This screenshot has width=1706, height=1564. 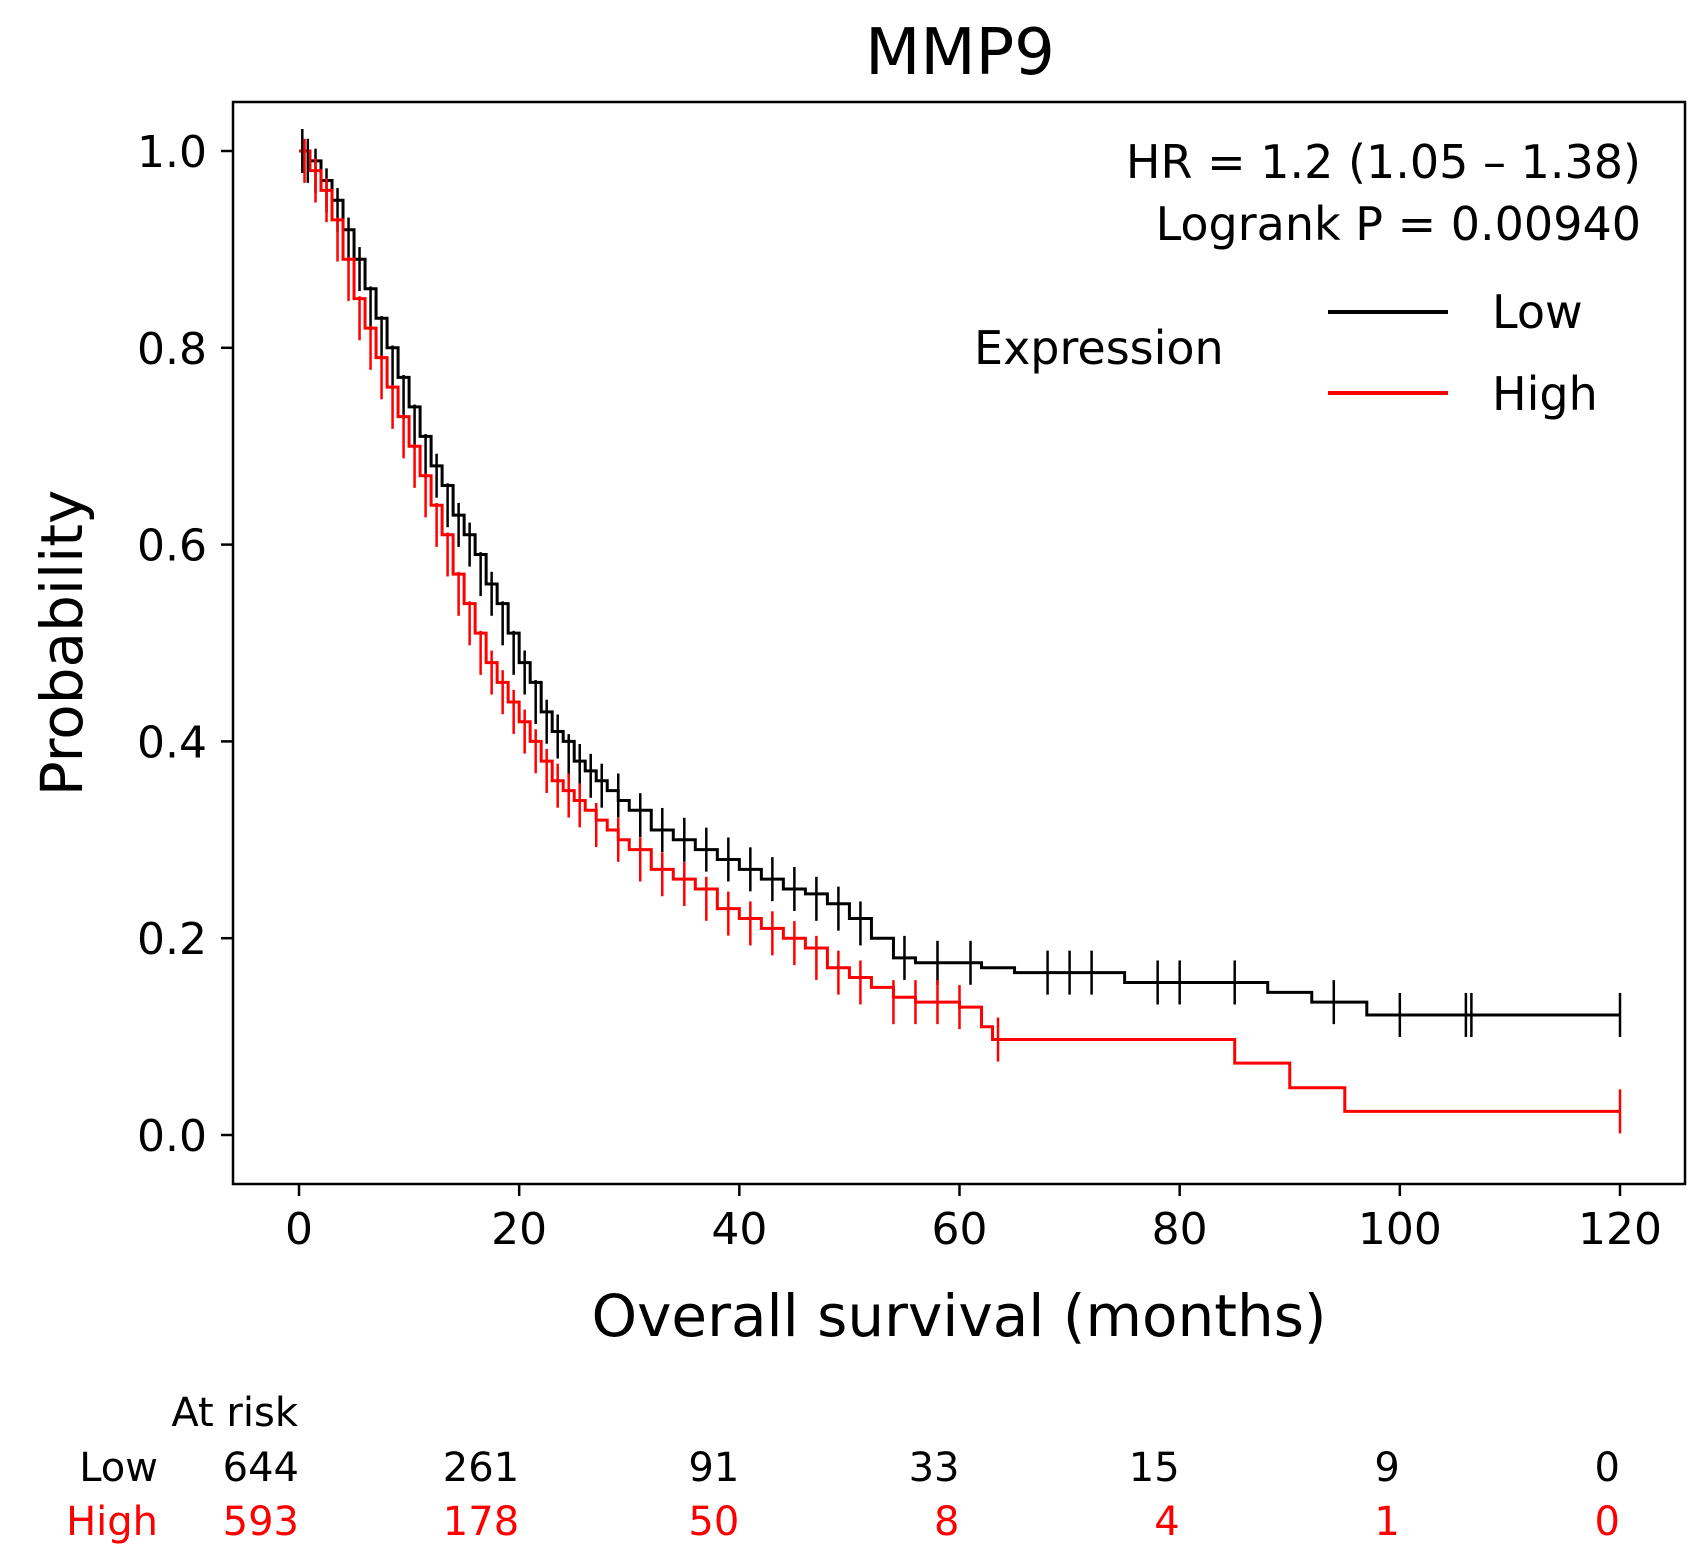 What do you see at coordinates (958, 1316) in the screenshot?
I see `x-axis-label: Overall survival (months)` at bounding box center [958, 1316].